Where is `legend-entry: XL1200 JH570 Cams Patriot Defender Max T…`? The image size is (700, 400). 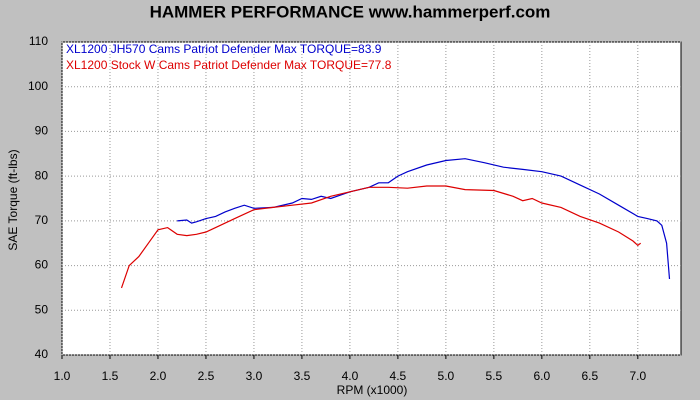
legend-entry: XL1200 JH570 Cams Patriot Defender Max T… is located at coordinates (224, 49).